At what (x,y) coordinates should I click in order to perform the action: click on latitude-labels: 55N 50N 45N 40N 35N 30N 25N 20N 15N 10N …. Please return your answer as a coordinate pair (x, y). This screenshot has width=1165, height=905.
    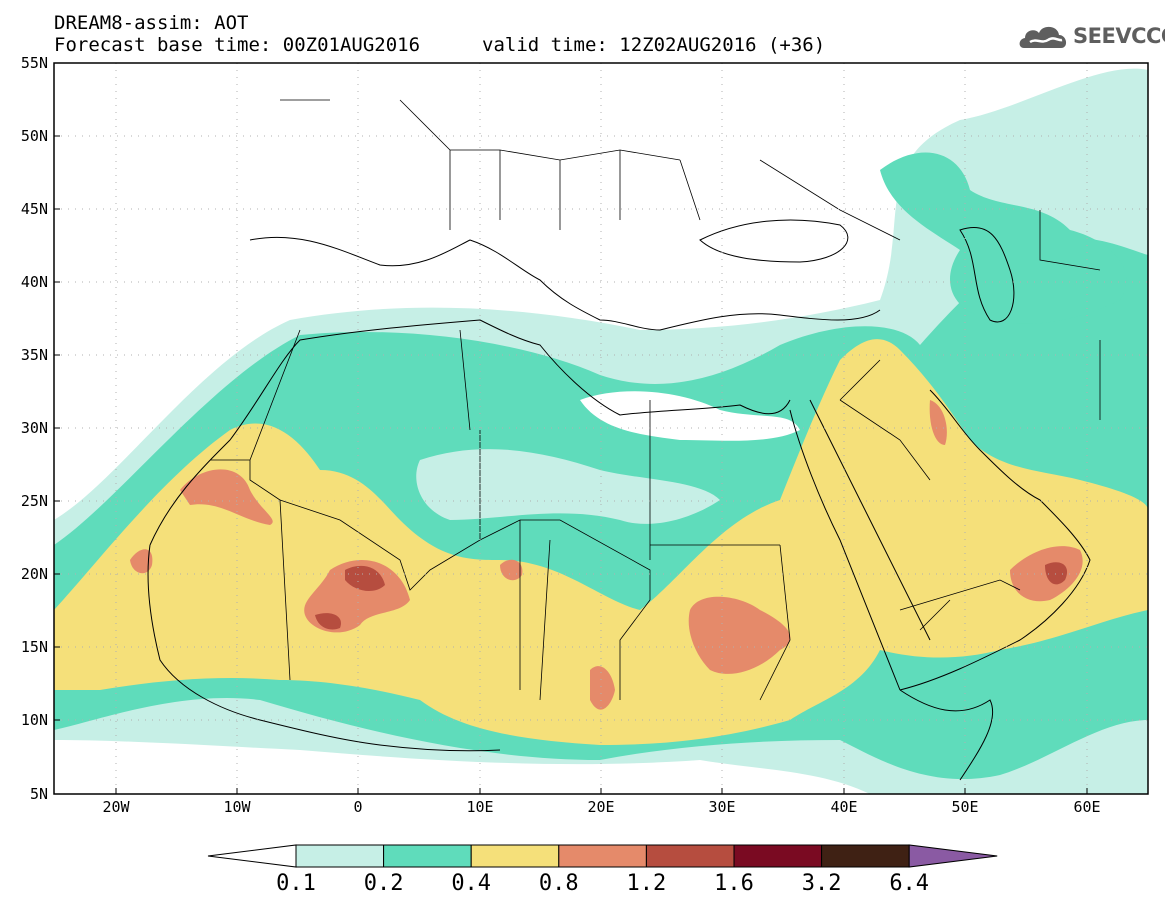
    Looking at the image, I should click on (34, 428).